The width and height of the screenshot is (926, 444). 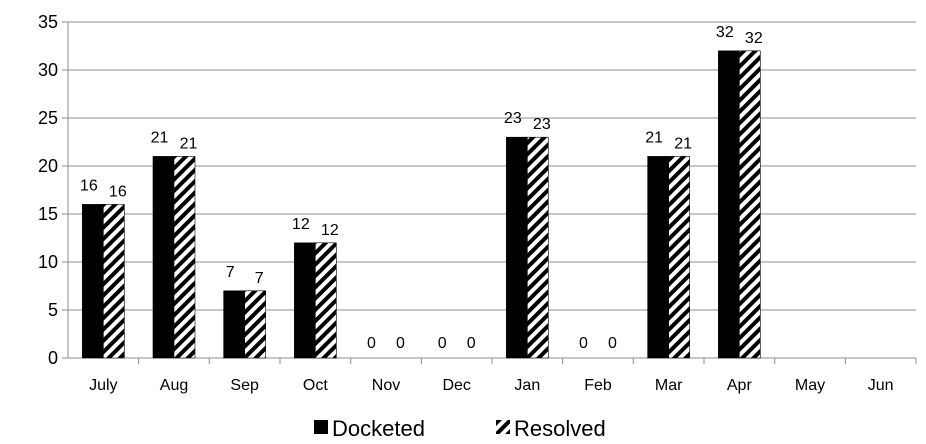 What do you see at coordinates (516, 247) in the screenshot?
I see `bar-docketed-jan` at bounding box center [516, 247].